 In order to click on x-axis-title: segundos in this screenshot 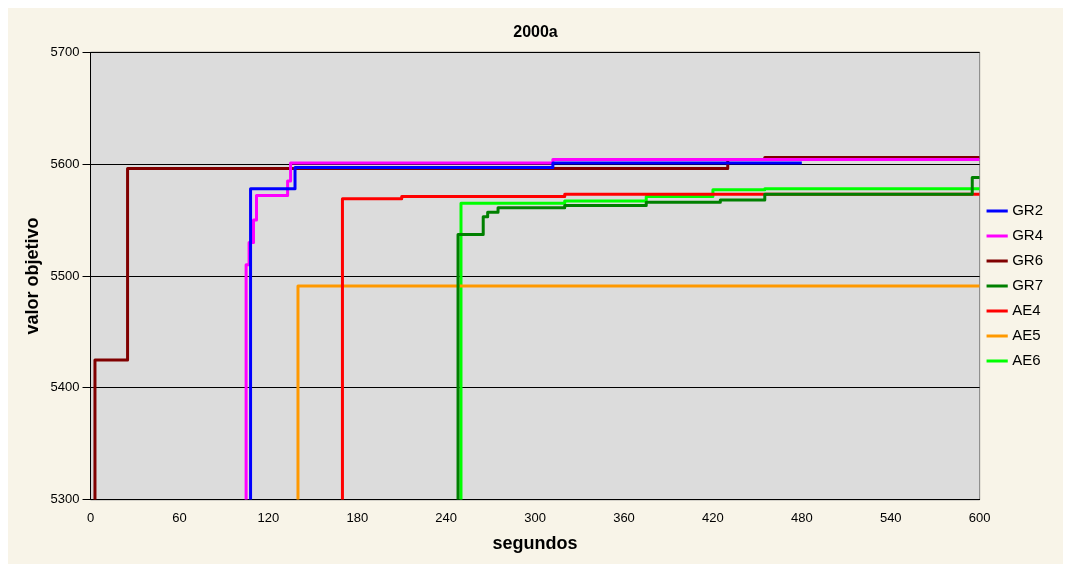, I will do `click(535, 543)`.